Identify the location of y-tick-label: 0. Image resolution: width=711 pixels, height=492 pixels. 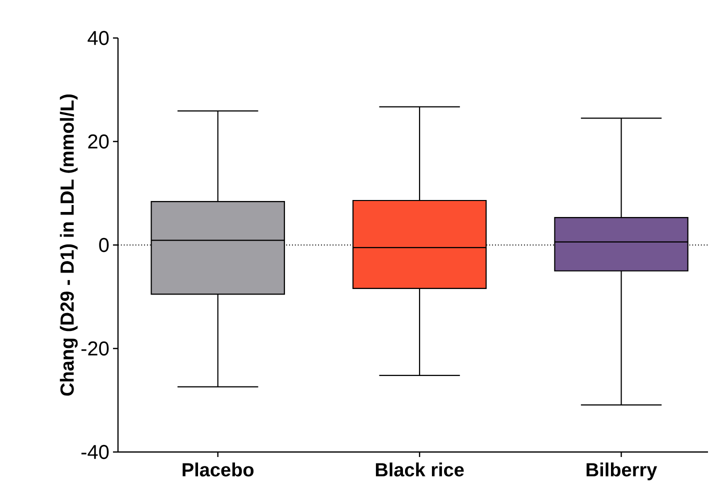
(104, 245).